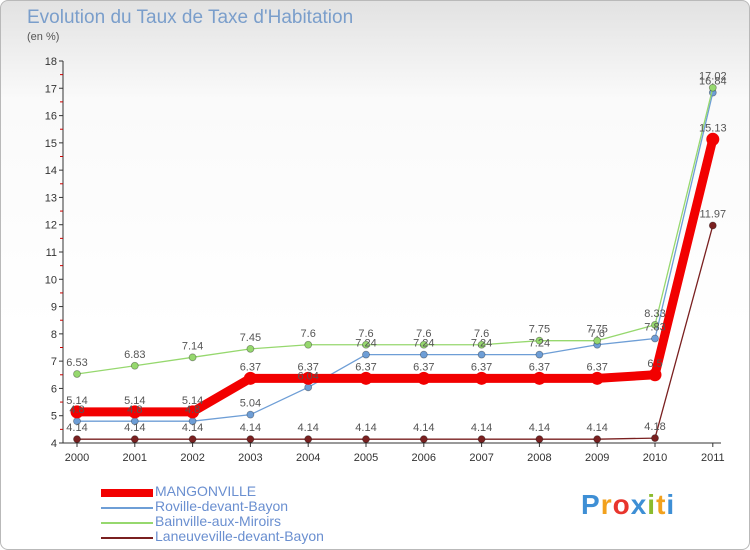  I want to click on y-tick-label-5: 5, so click(54, 417).